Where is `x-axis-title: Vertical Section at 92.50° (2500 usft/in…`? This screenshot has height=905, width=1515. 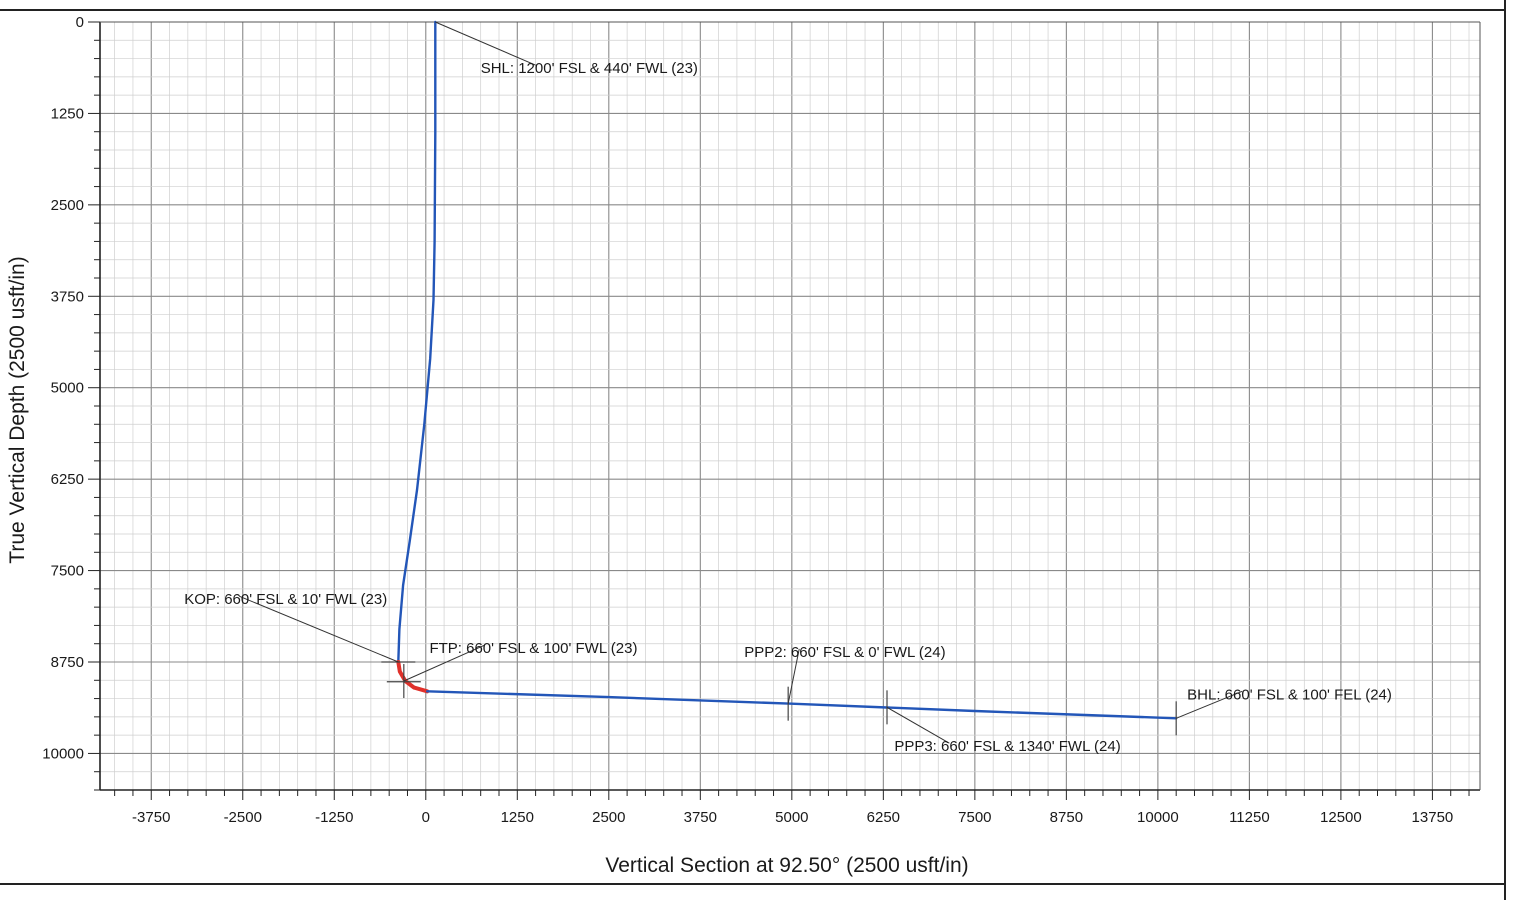 x-axis-title: Vertical Section at 92.50° (2500 usft/in… is located at coordinates (786, 865).